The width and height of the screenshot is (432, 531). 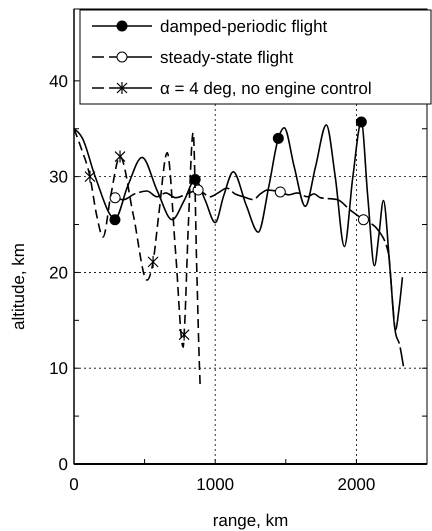 What do you see at coordinates (58, 177) in the screenshot?
I see `y-tick-label: 30` at bounding box center [58, 177].